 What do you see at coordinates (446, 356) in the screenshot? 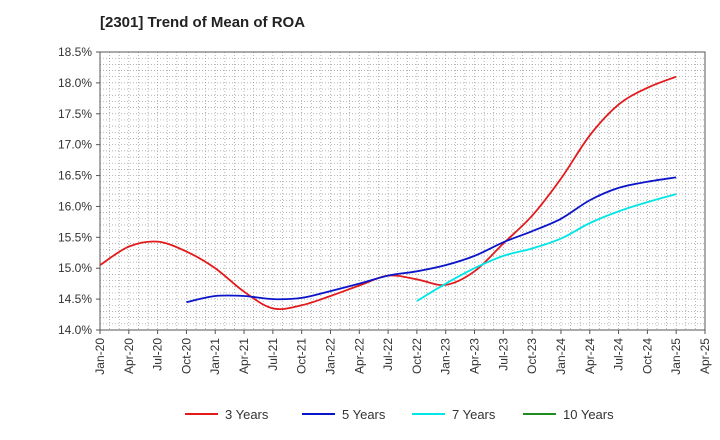
I see `x-tick-label: Jan-23` at bounding box center [446, 356].